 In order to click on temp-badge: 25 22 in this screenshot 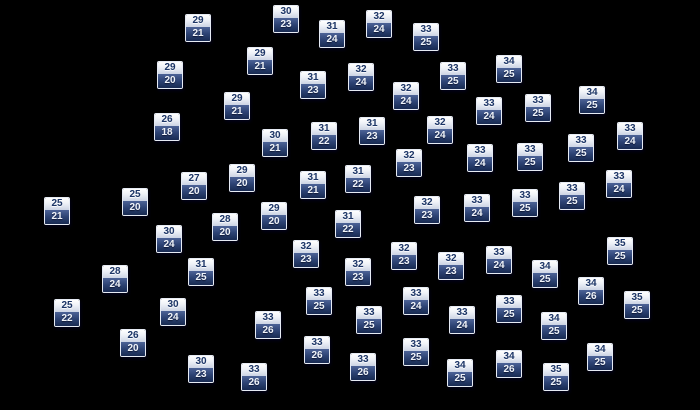, I will do `click(67, 313)`.